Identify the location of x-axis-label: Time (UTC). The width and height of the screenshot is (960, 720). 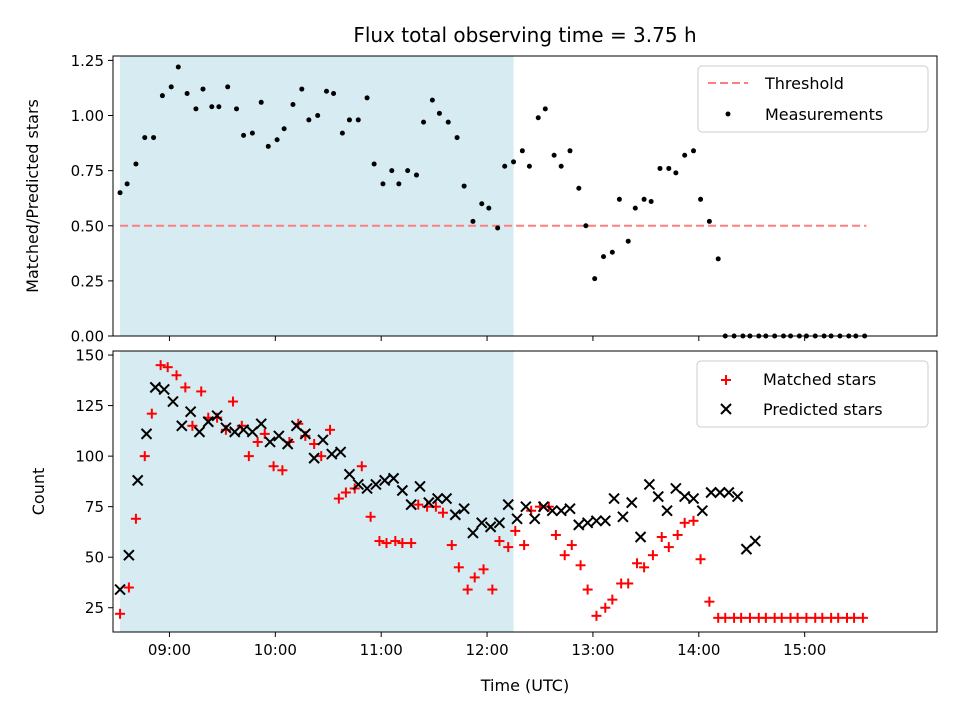
(524, 685).